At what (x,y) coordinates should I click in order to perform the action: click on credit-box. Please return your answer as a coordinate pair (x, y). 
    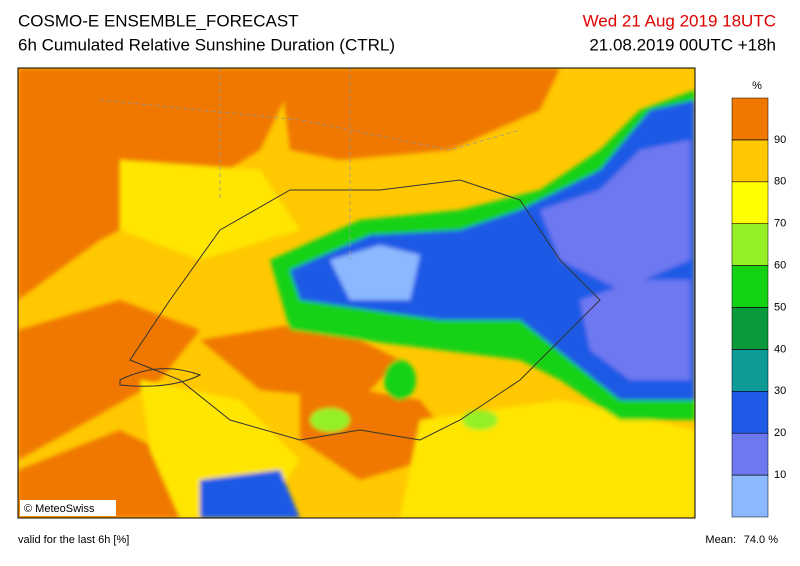
    Looking at the image, I should click on (68, 508).